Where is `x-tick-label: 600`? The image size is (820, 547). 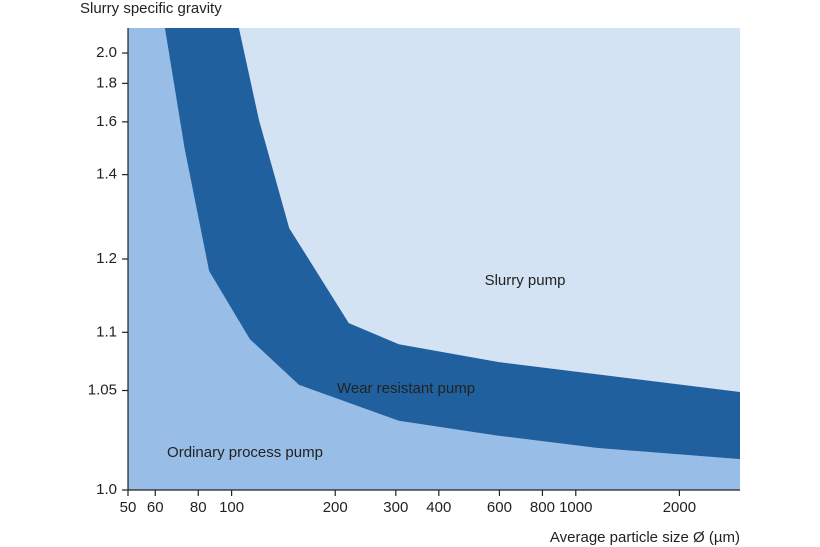 x-tick-label: 600 is located at coordinates (499, 507).